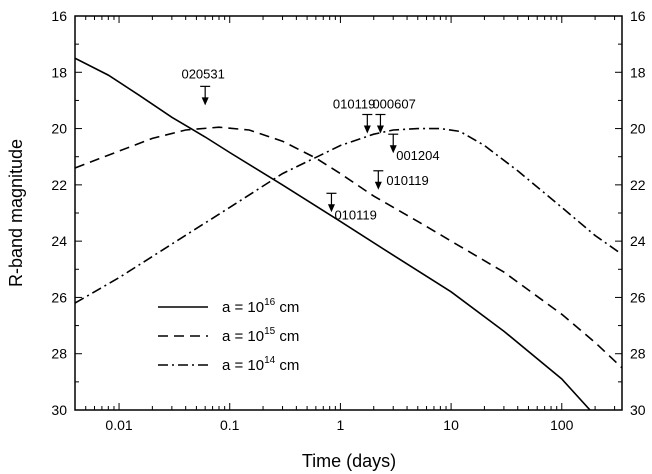 Image resolution: width=652 pixels, height=474 pixels. Describe the element at coordinates (16, 213) in the screenshot. I see `y-axis-title: R-band magnitude` at that location.